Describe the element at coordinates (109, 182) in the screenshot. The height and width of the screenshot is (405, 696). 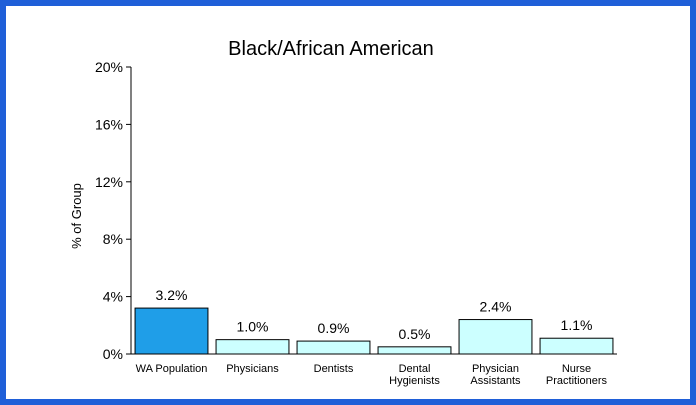
I see `y-tick-label: 12%` at that location.